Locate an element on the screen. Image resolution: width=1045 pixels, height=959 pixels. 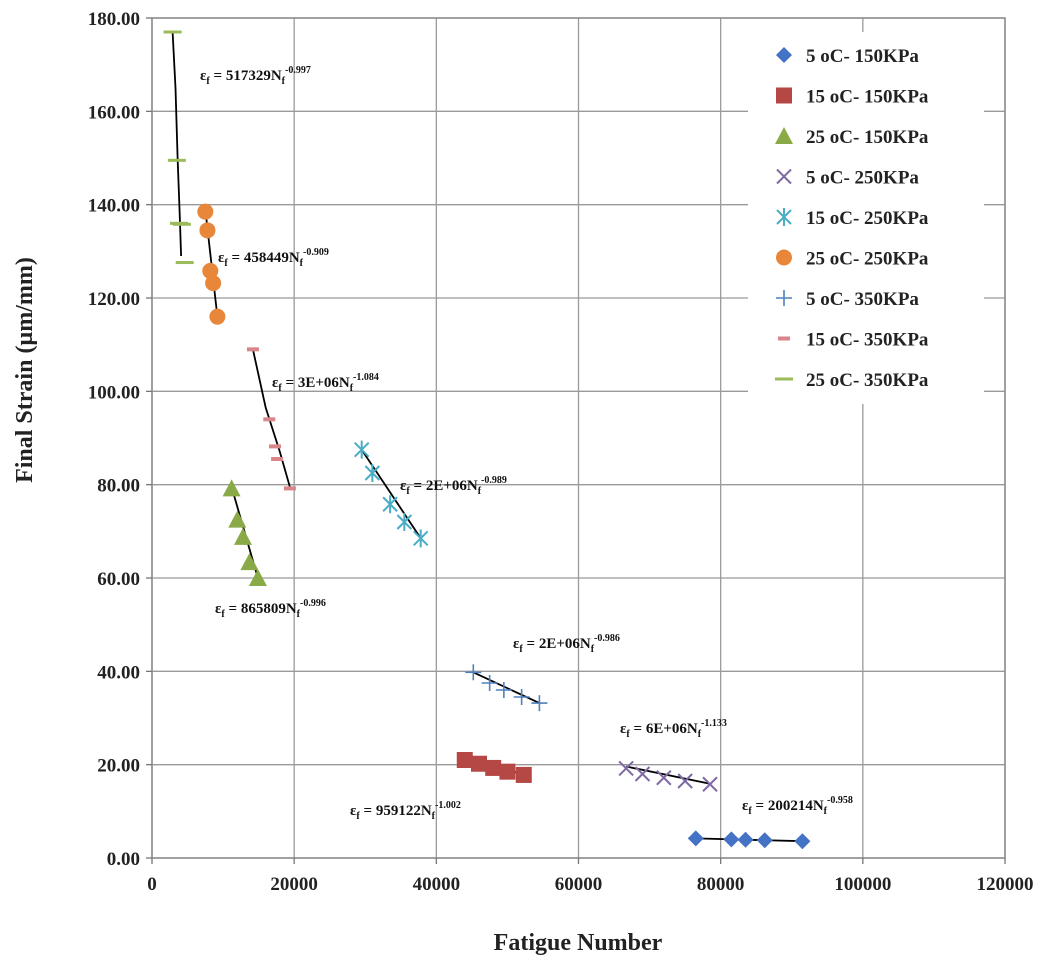
y-axis-title: Final Strain (µm/mm) is located at coordinates (25, 370).